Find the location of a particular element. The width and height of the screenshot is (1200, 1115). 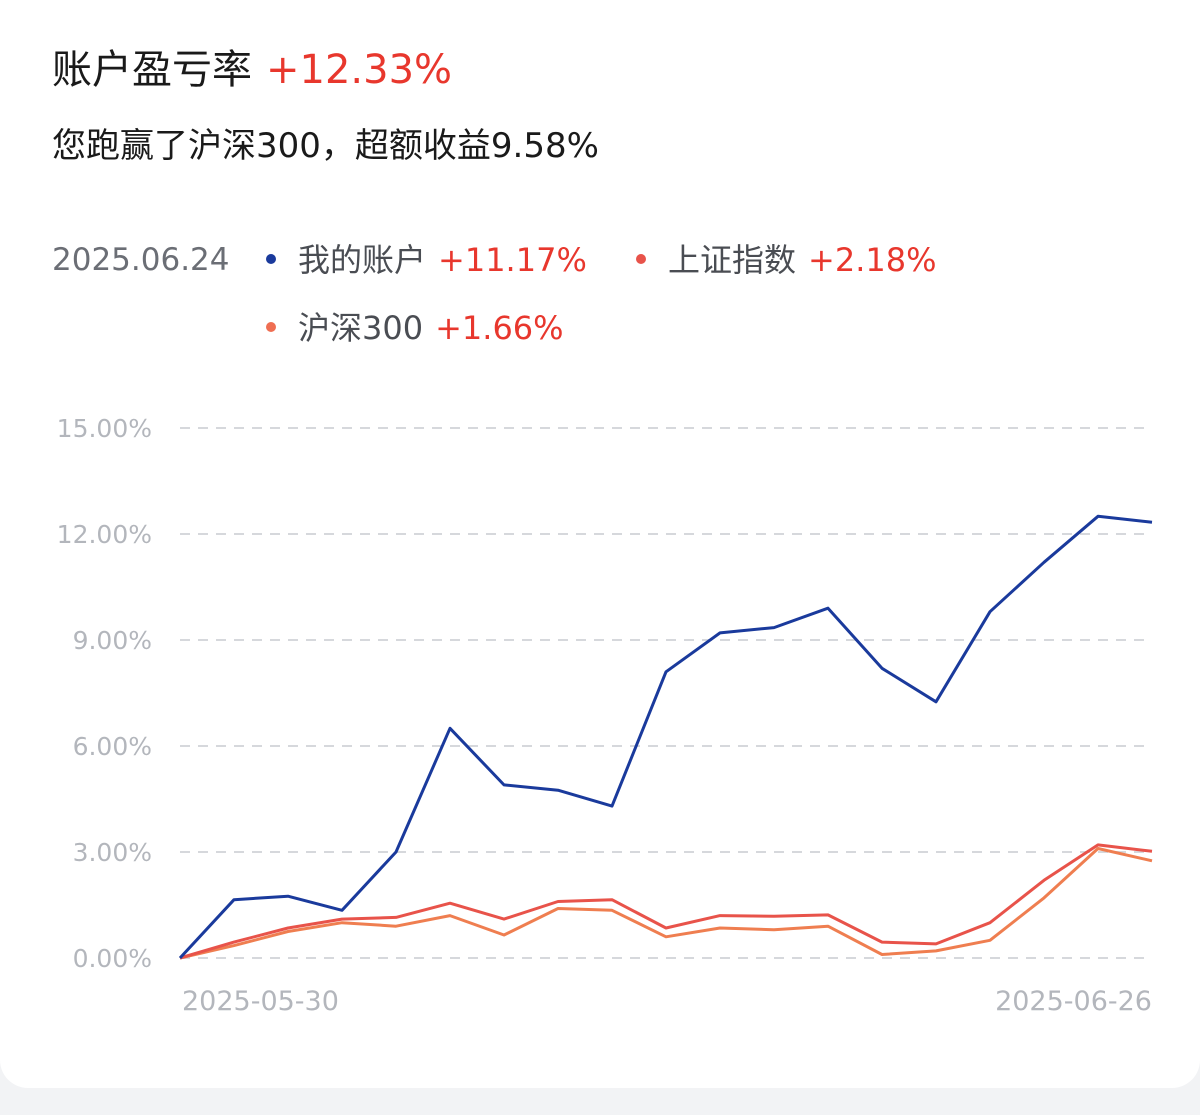

legend-label: 上证指数 is located at coordinates (732, 260).